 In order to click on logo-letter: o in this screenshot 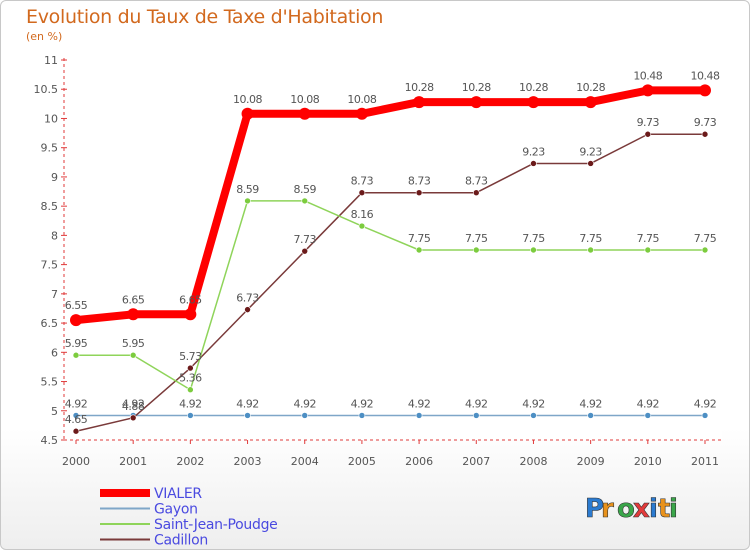, I will do `click(626, 509)`.